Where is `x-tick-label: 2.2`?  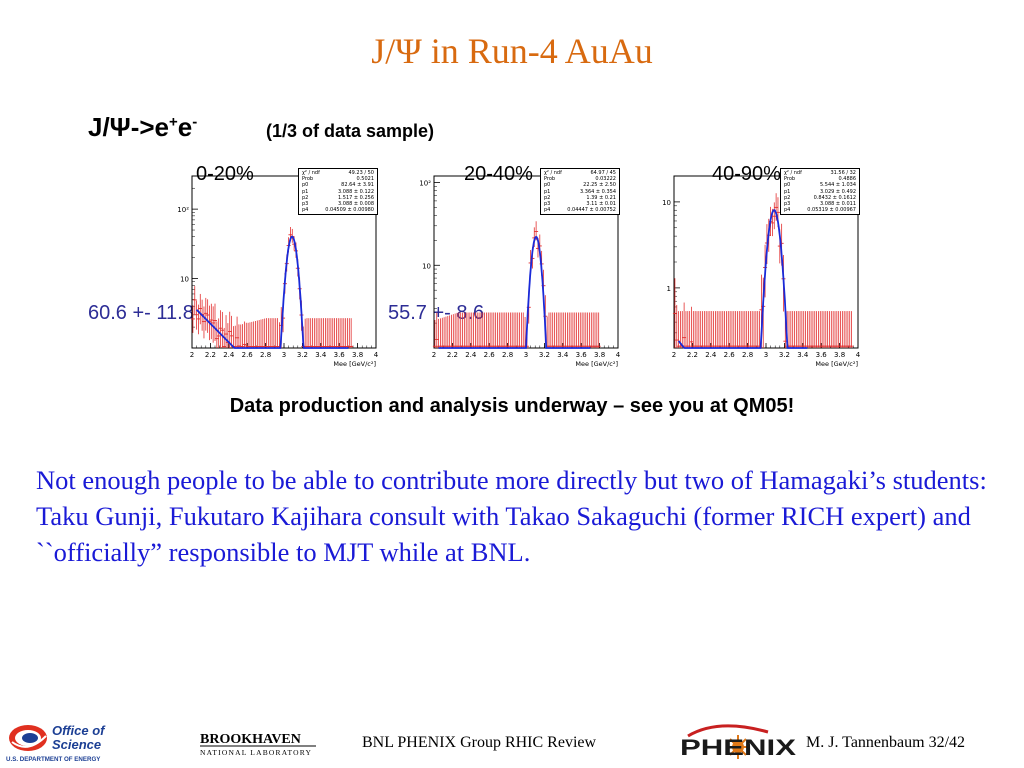
x-tick-label: 2.2 is located at coordinates (692, 355).